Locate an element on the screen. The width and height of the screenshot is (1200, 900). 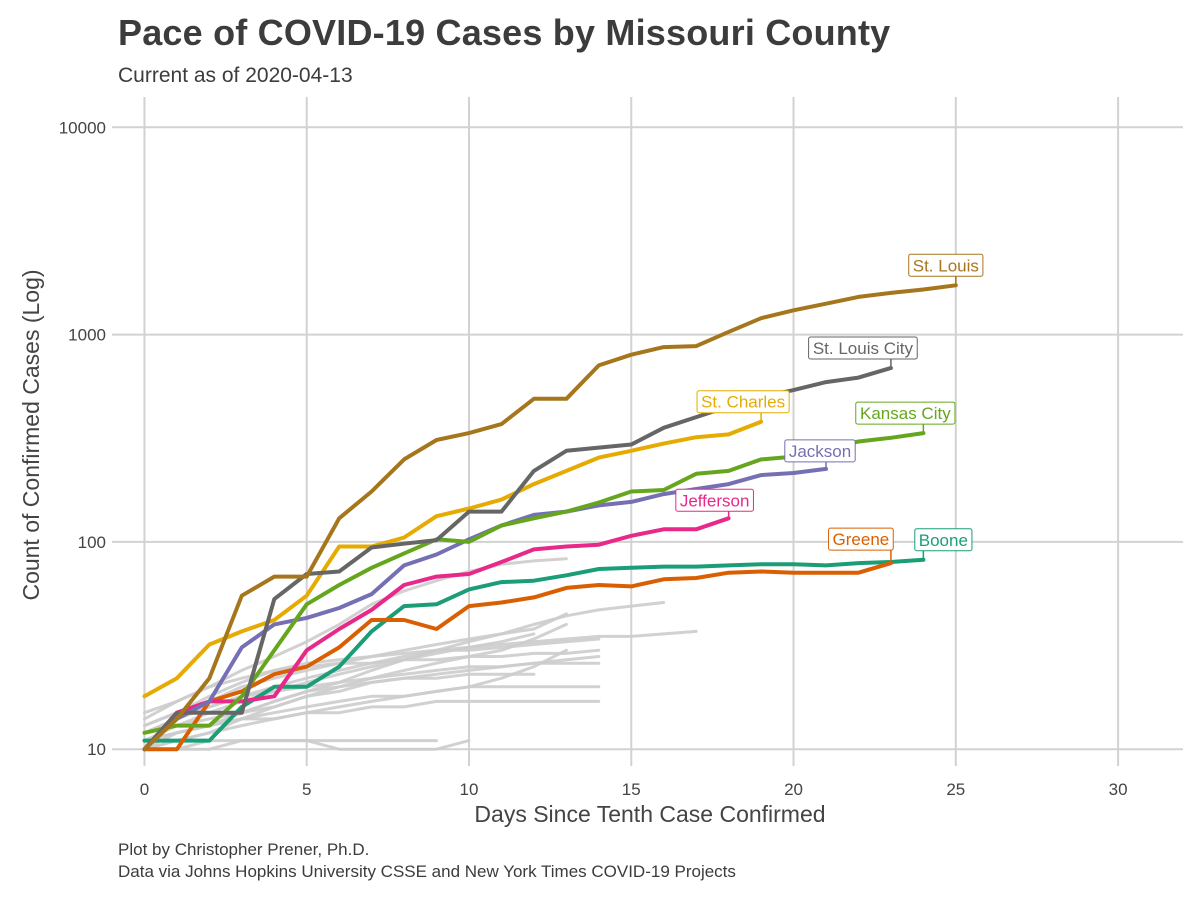
label-st-charles: St. Charles is located at coordinates (743, 406).